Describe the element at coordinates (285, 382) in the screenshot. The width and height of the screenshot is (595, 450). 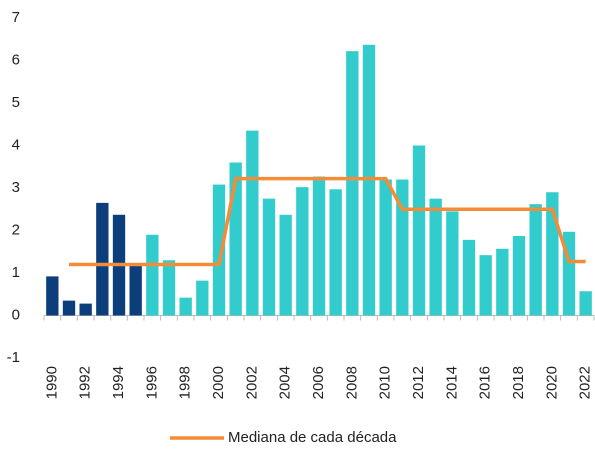
I see `x-tick-label: 2004` at that location.